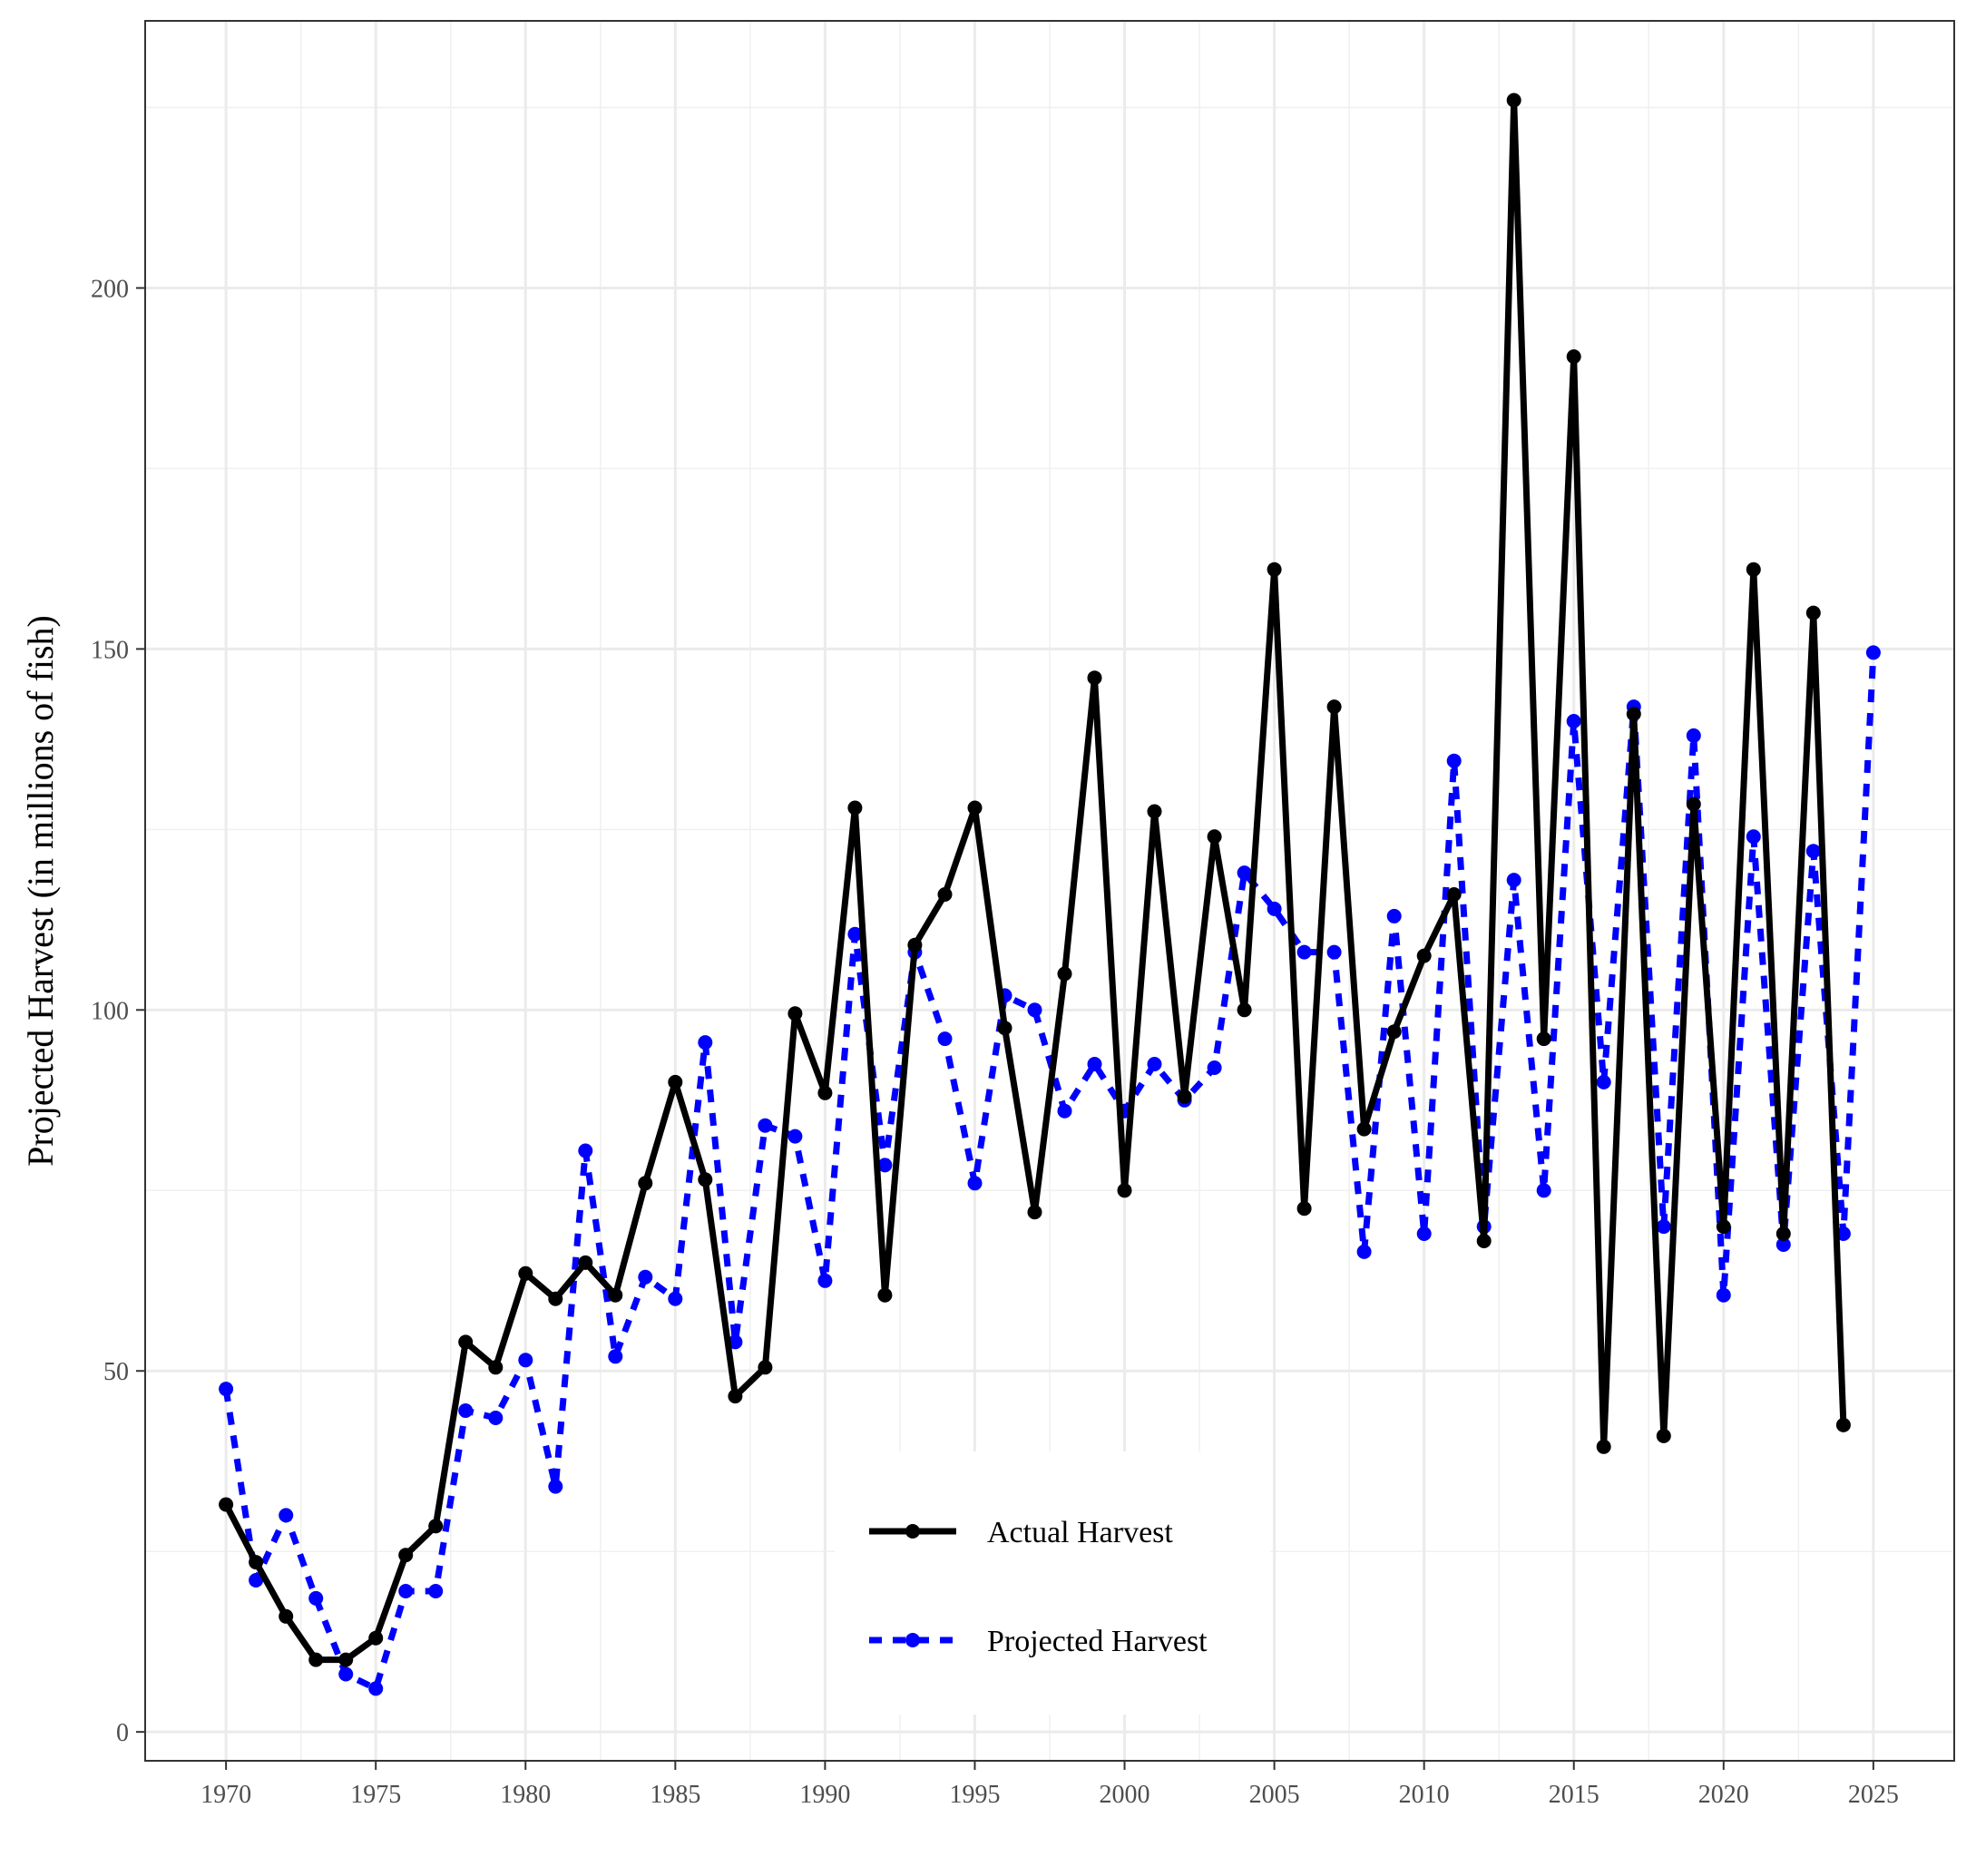 Image resolution: width=1976 pixels, height=1876 pixels. I want to click on x-tick-label: 2005, so click(1274, 1795).